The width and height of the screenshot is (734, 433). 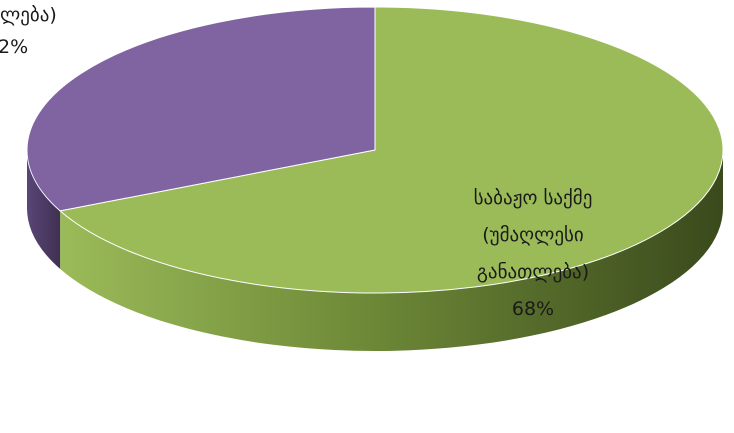 What do you see at coordinates (533, 235) in the screenshot?
I see `slice-label-line: (უმაღლესი` at bounding box center [533, 235].